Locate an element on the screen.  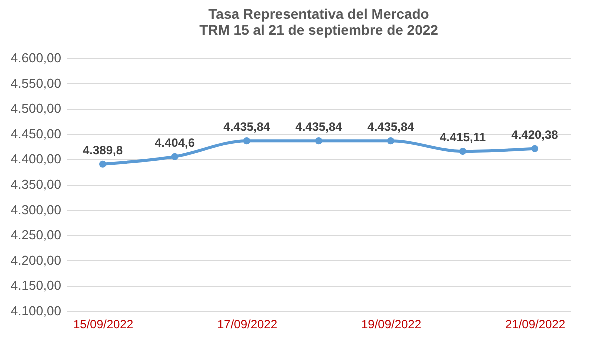
y-tick-label: 4.600,00 is located at coordinates (36, 58).